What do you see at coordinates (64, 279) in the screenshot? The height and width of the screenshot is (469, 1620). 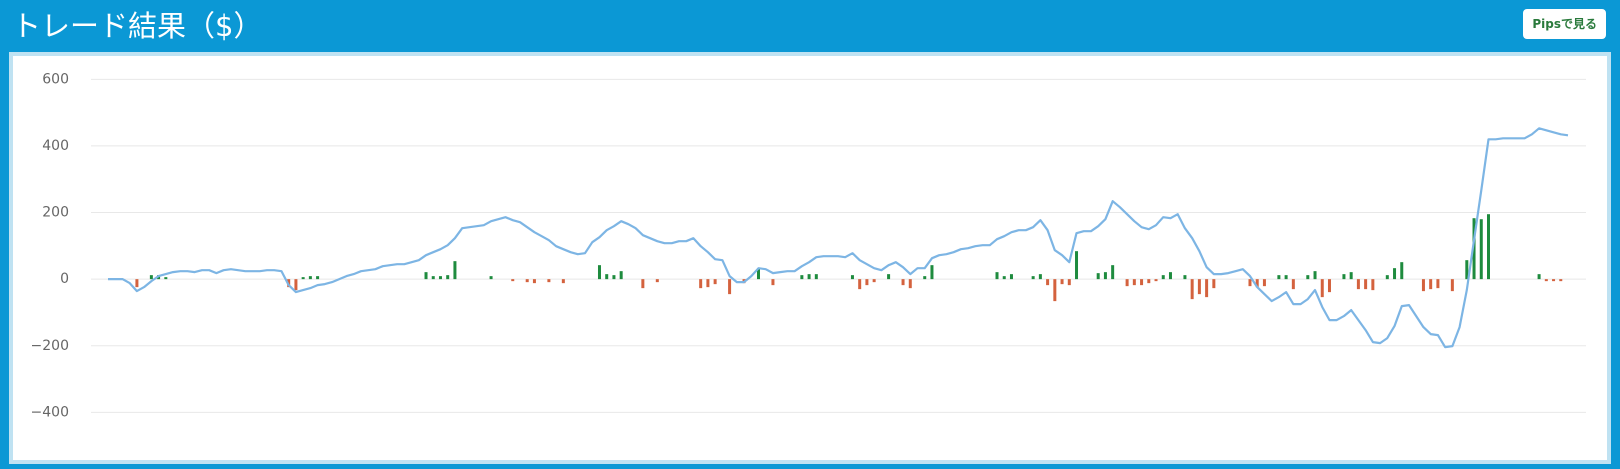 I see `y-tick-label: 0` at bounding box center [64, 279].